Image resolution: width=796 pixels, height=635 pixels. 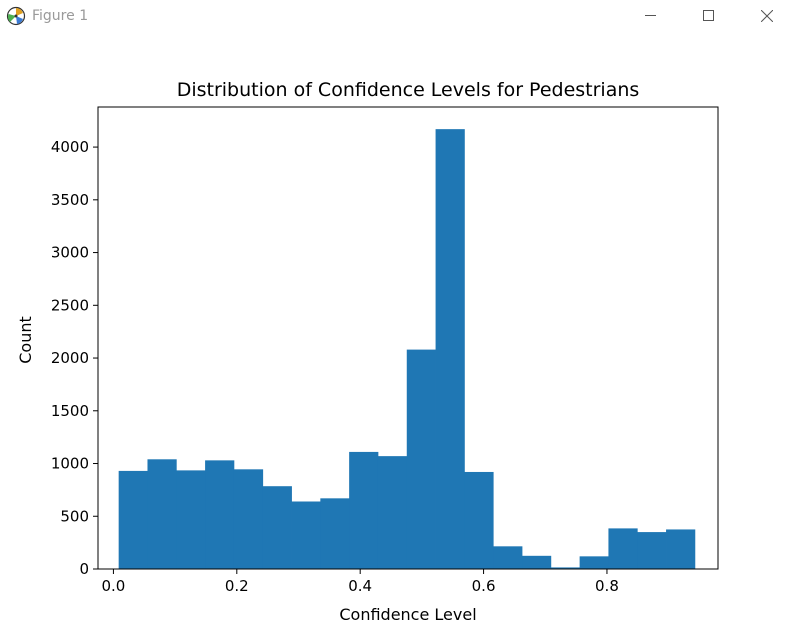 I want to click on x-tick-label: 0.6, so click(x=484, y=586).